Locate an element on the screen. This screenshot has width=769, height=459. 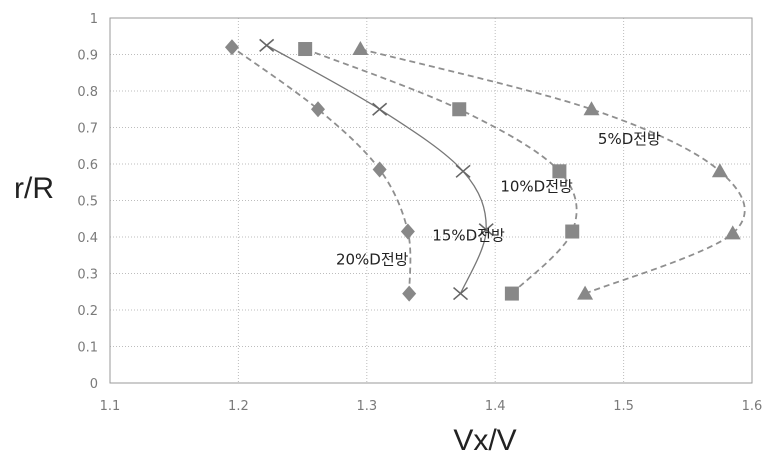
y-tick-label: 0.4 is located at coordinates (87, 238).